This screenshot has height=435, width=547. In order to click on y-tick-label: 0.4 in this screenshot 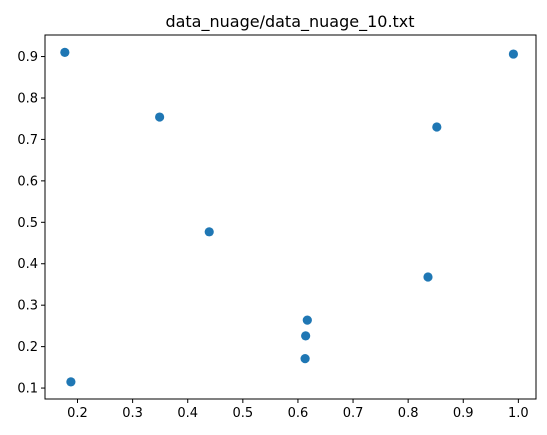, I will do `click(27, 264)`.